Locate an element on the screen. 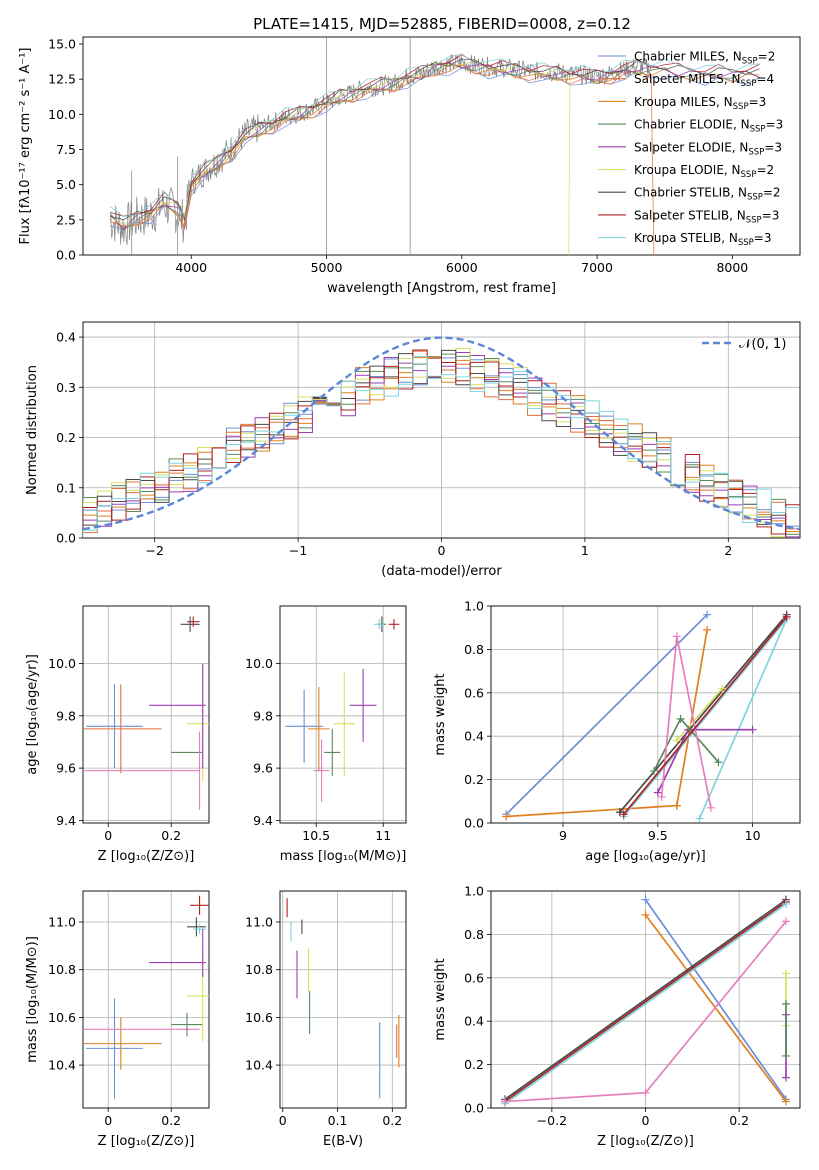 Image resolution: width=819 pixels, height=1170 pixels. y-axis-label: Flux [fλ10⁻¹⁷ erg cm⁻² s⁻¹ A⁻¹] is located at coordinates (25, 146).